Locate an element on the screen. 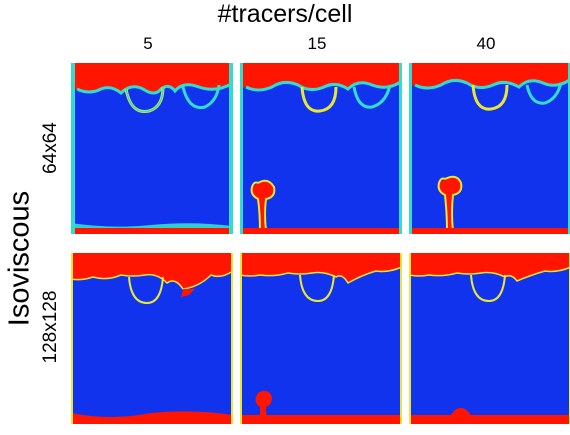 This screenshot has width=570, height=435. column-label-15: 15 is located at coordinates (317, 44).